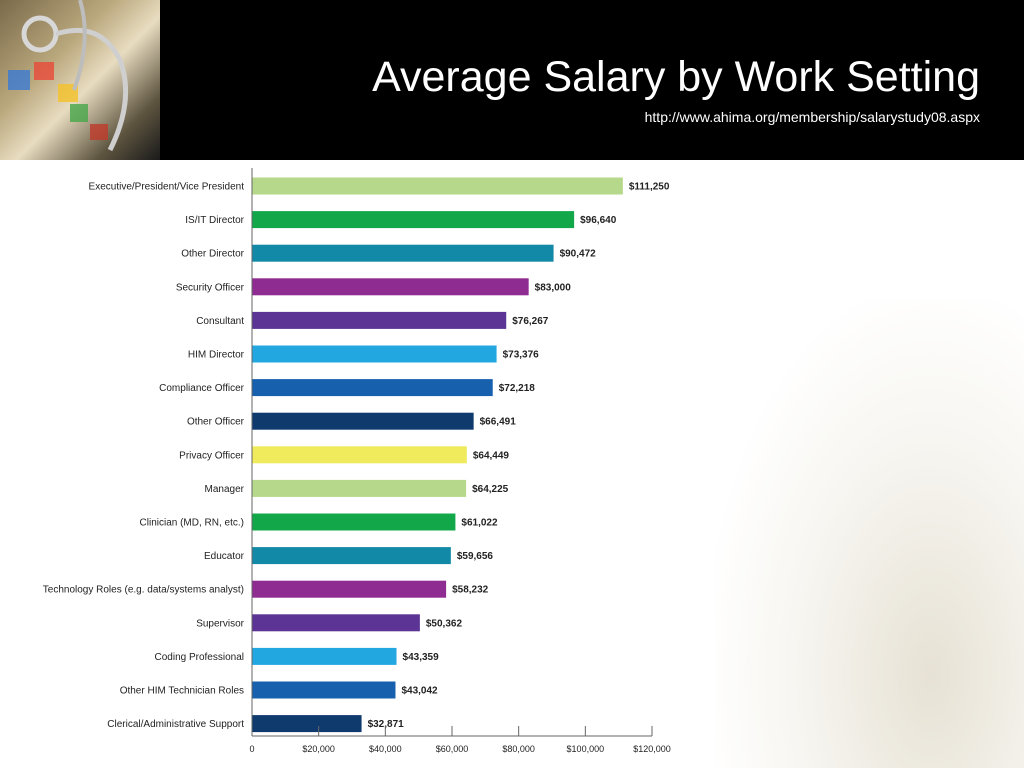  What do you see at coordinates (479, 523) in the screenshot?
I see `value-label: $61,022` at bounding box center [479, 523].